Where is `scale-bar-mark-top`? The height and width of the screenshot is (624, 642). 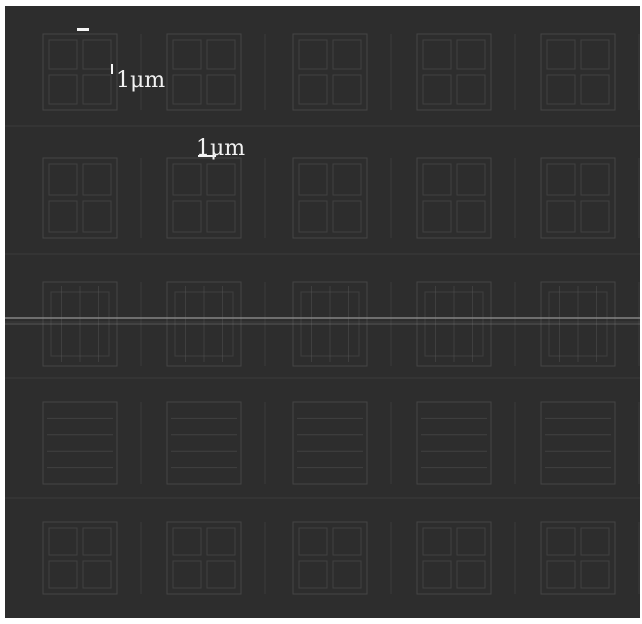
scale-bar-mark-top is located at coordinates (83, 29).